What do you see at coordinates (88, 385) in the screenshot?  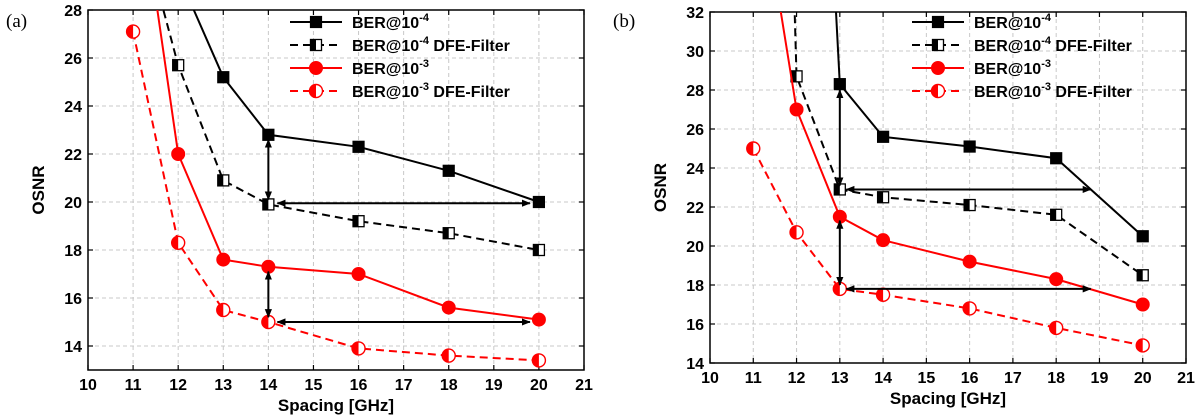 I see `x-tick-label: 10` at bounding box center [88, 385].